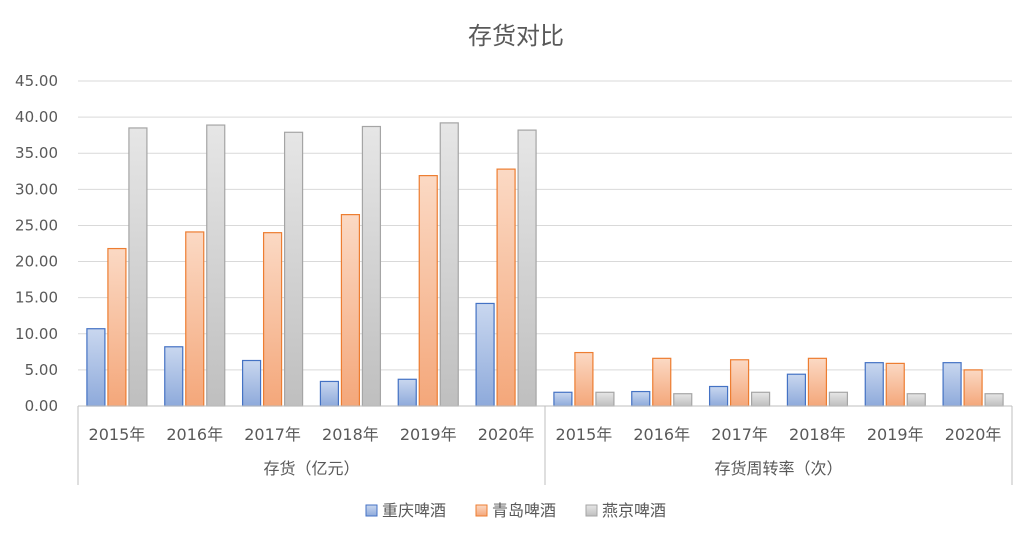 This screenshot has width=1033, height=542. Describe the element at coordinates (414, 510) in the screenshot. I see `legend-label: 重庆啤酒` at that location.